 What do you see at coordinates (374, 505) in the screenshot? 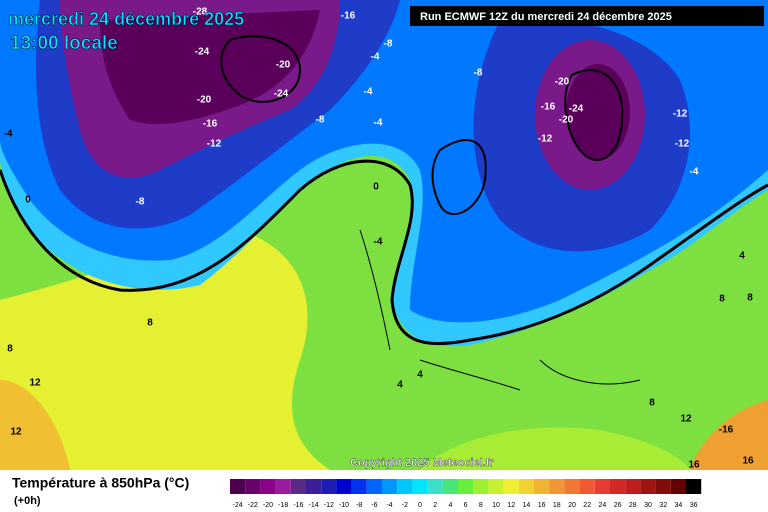
I see `legend-label: -6` at bounding box center [374, 505].